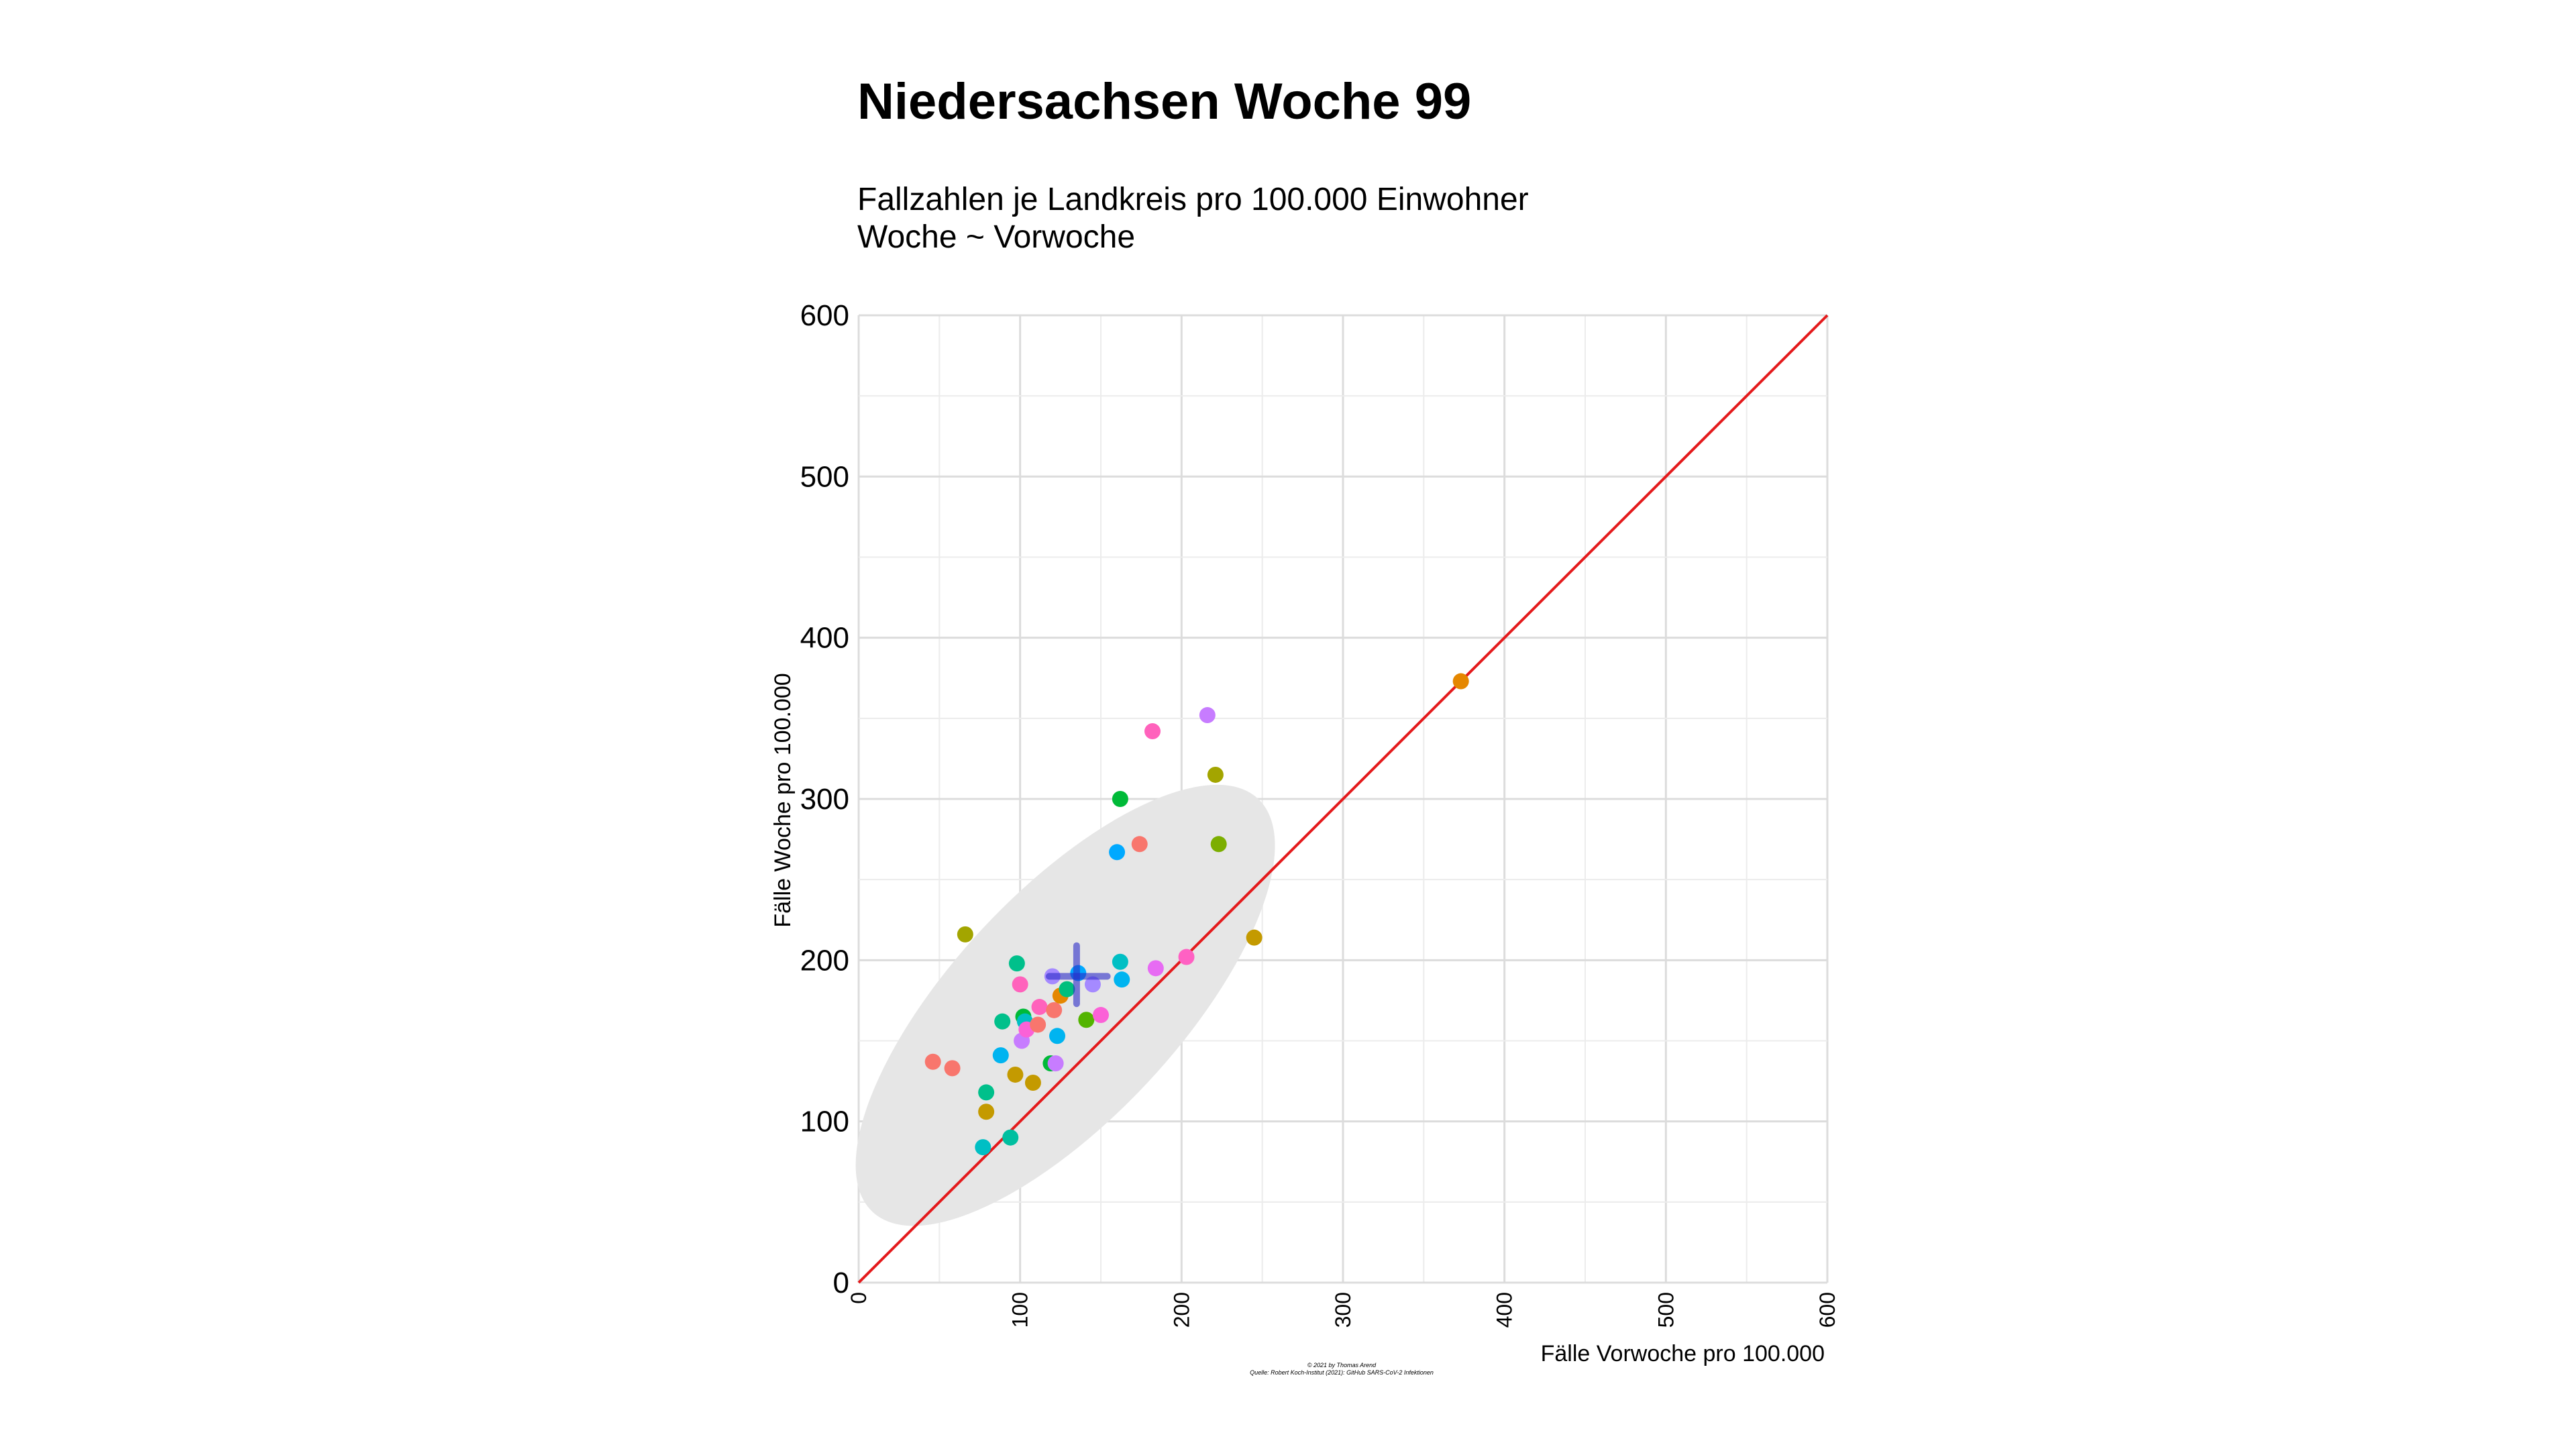  I want to click on y-tick-label: 0, so click(841, 1283).